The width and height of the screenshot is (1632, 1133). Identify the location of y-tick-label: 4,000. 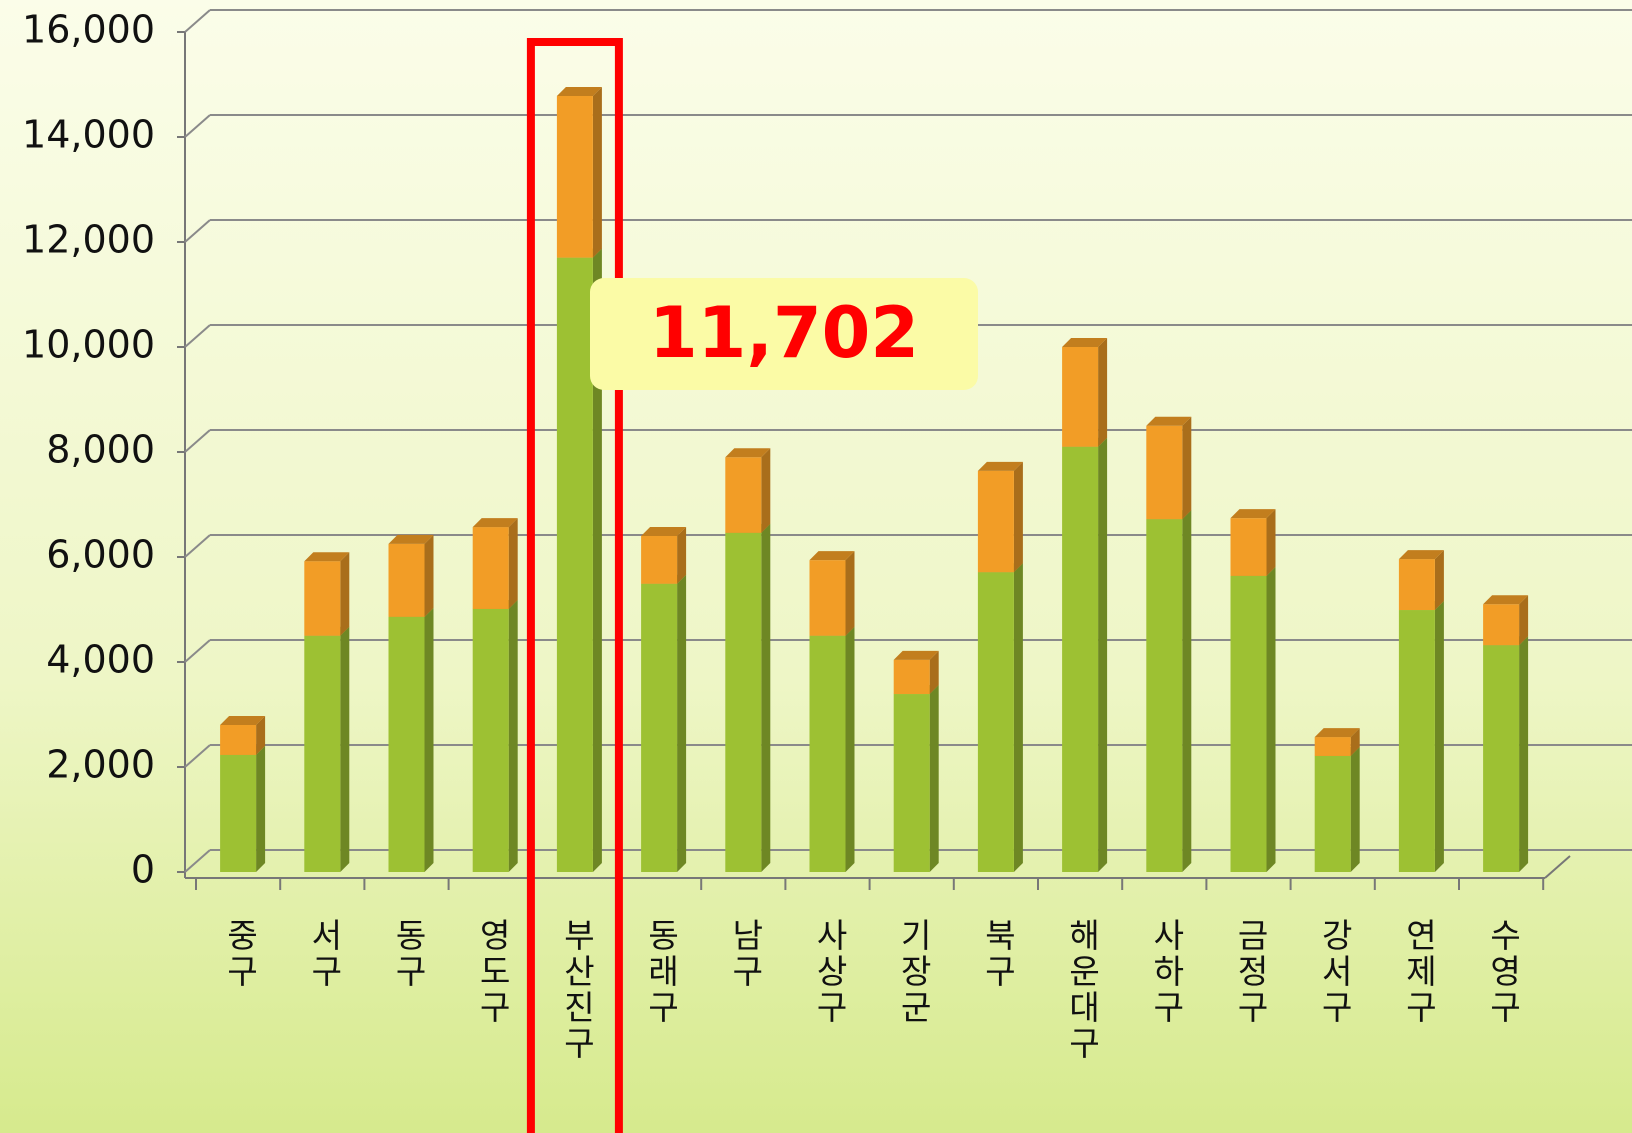
(100, 660).